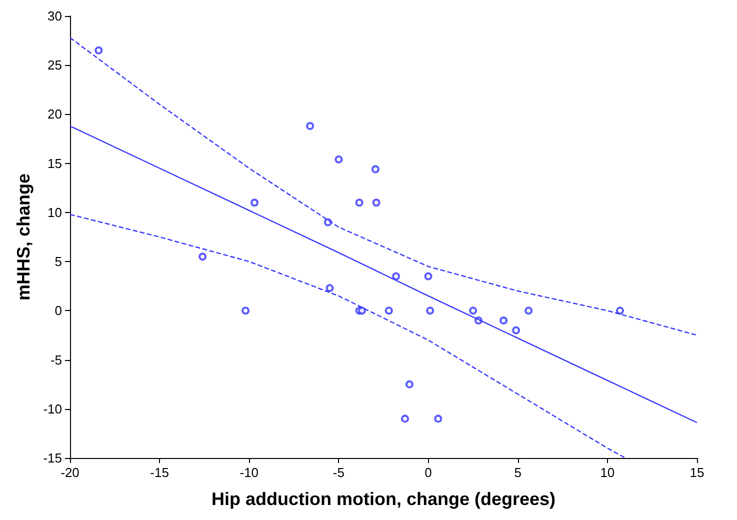 The image size is (737, 520). What do you see at coordinates (58, 262) in the screenshot?
I see `y-tick-label: 5` at bounding box center [58, 262].